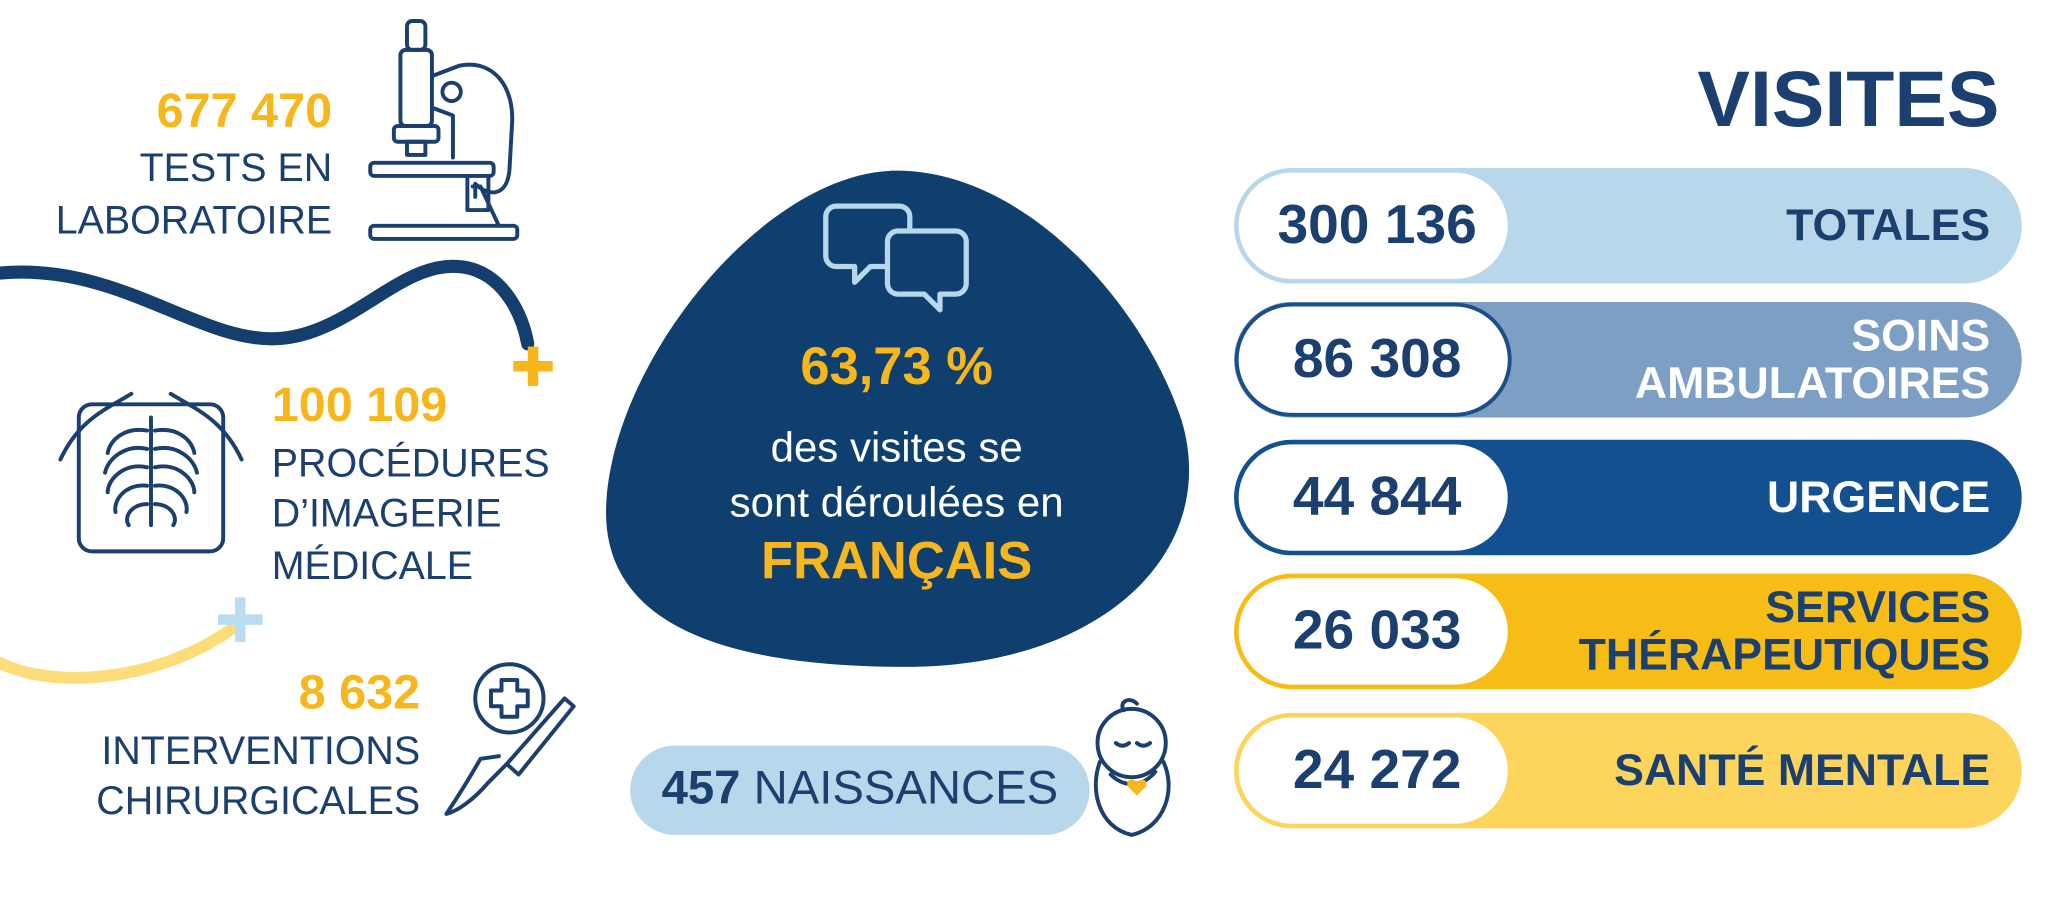  Describe the element at coordinates (1377, 769) in the screenshot. I see `visit-value: 24 272` at that location.